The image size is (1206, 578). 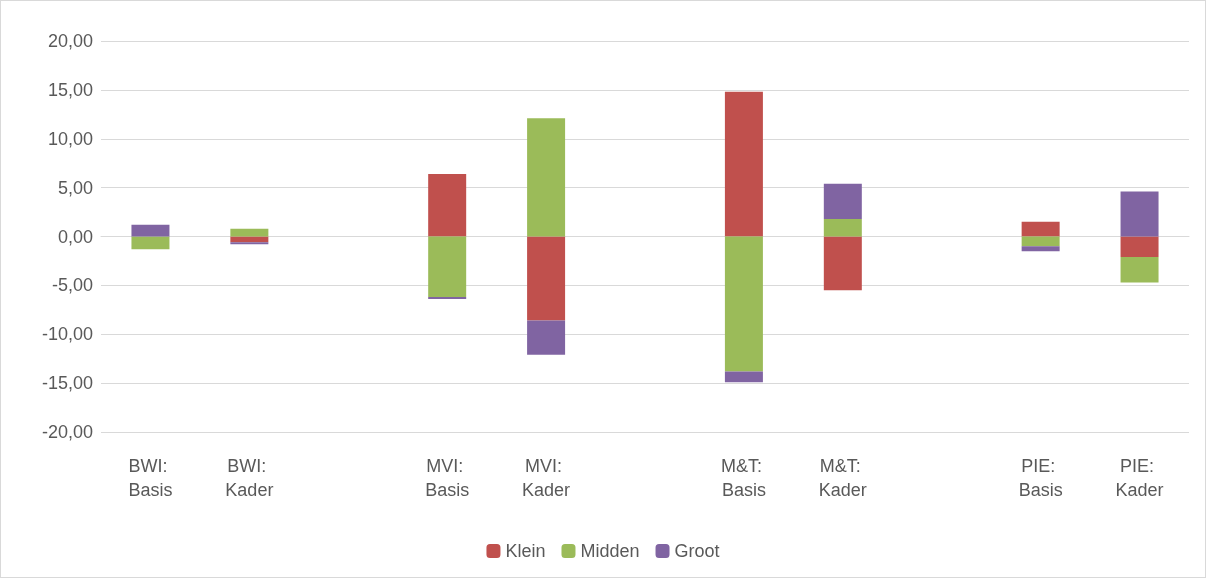 I want to click on y-tick-label: 15,00, so click(x=70, y=89).